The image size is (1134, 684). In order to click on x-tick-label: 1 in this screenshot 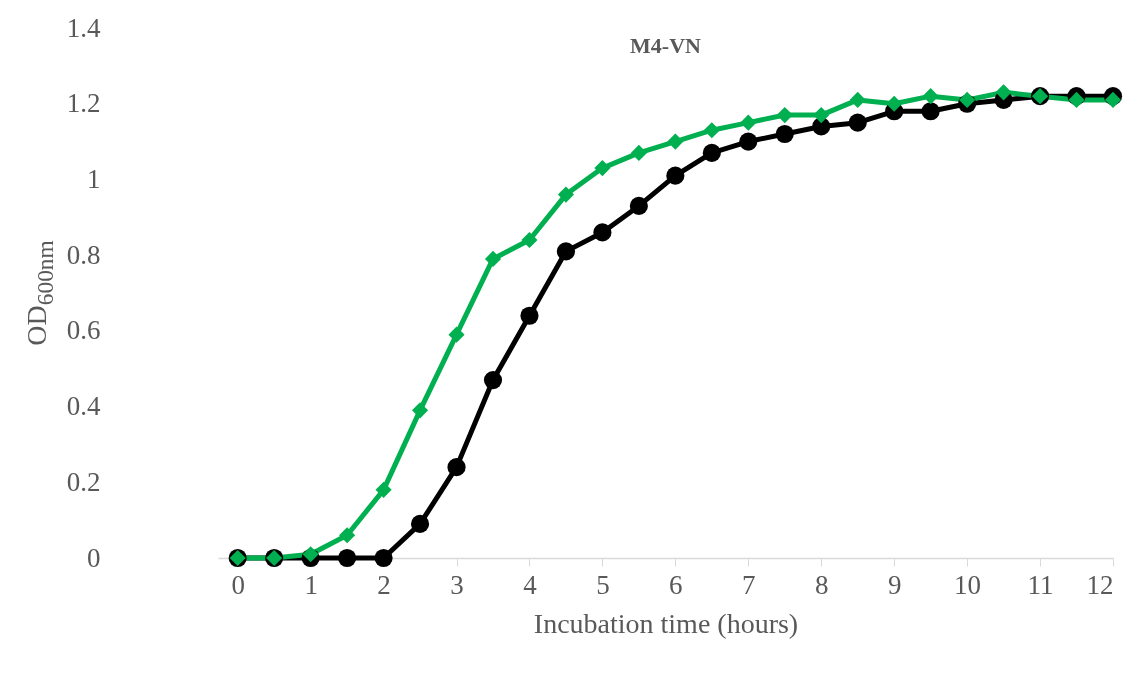, I will do `click(311, 584)`.